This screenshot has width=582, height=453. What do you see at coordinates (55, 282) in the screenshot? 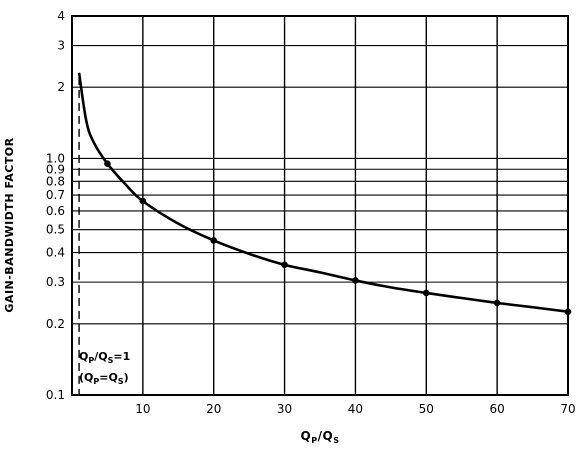
I see `y-tick-label-0.3: 0.3` at bounding box center [55, 282].